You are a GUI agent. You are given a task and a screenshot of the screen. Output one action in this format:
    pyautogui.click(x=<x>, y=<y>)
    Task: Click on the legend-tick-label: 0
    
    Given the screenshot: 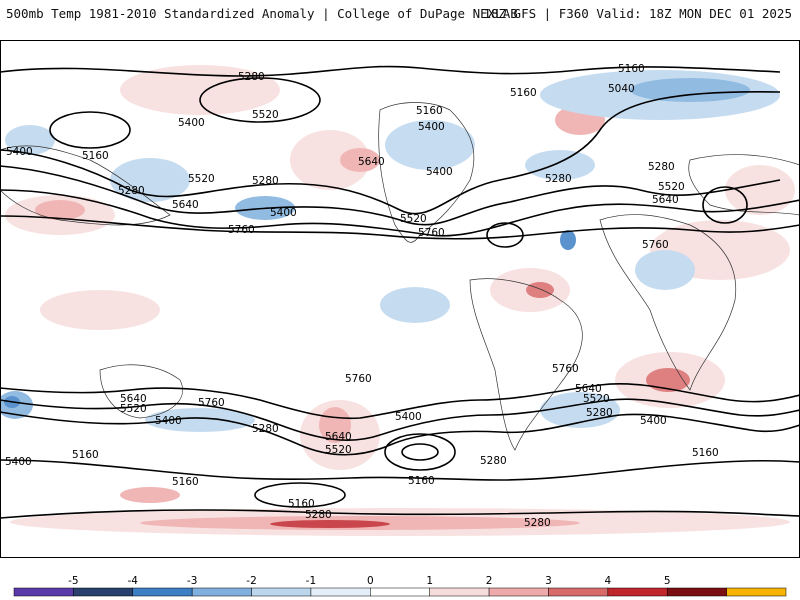 What is the action you would take?
    pyautogui.click(x=370, y=581)
    